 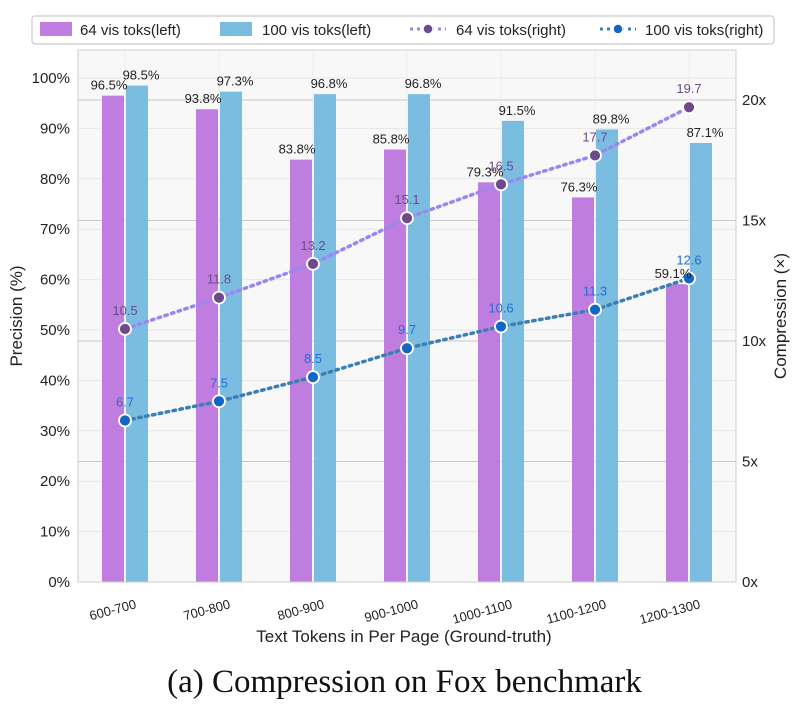 I want to click on bar-value-label: 76.3%, so click(x=579, y=186).